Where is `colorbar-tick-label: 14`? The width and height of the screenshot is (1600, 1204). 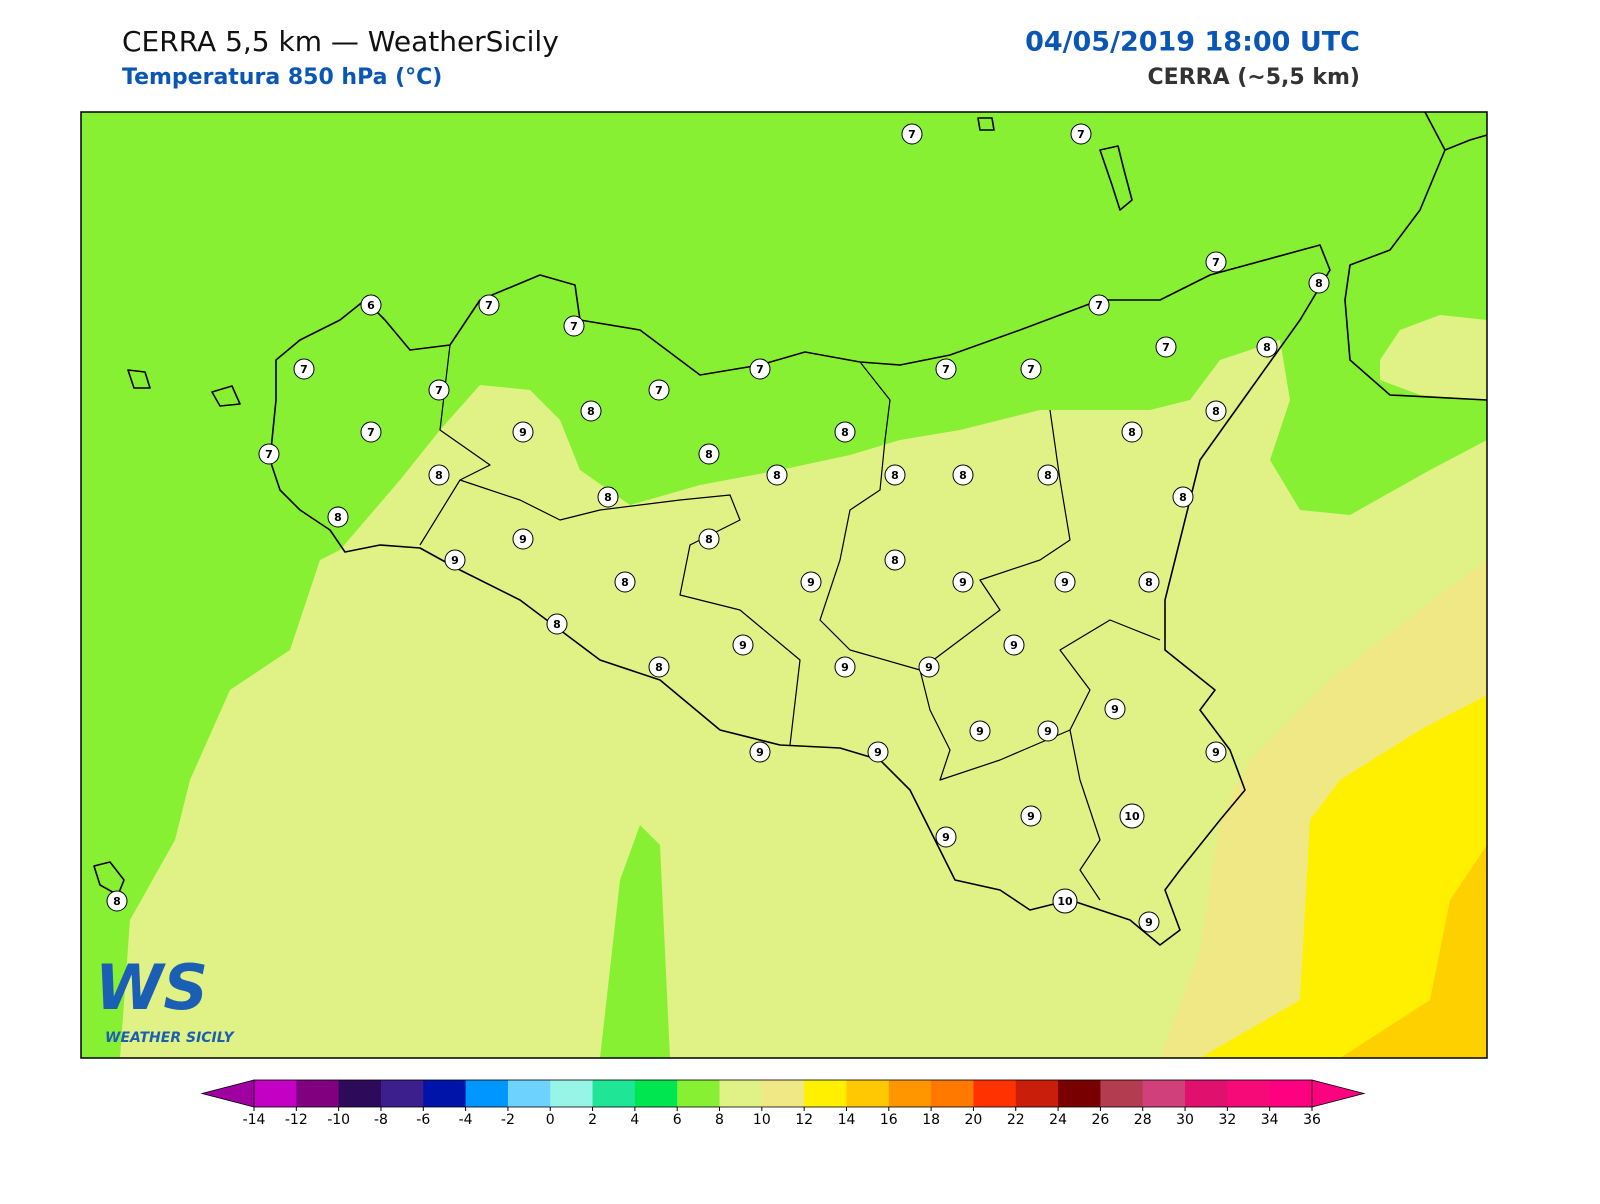
colorbar-tick-label: 14 is located at coordinates (847, 1120).